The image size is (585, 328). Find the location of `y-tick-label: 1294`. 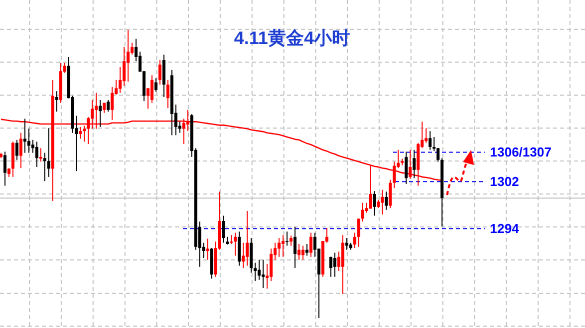

y-tick-label: 1294 is located at coordinates (505, 228).